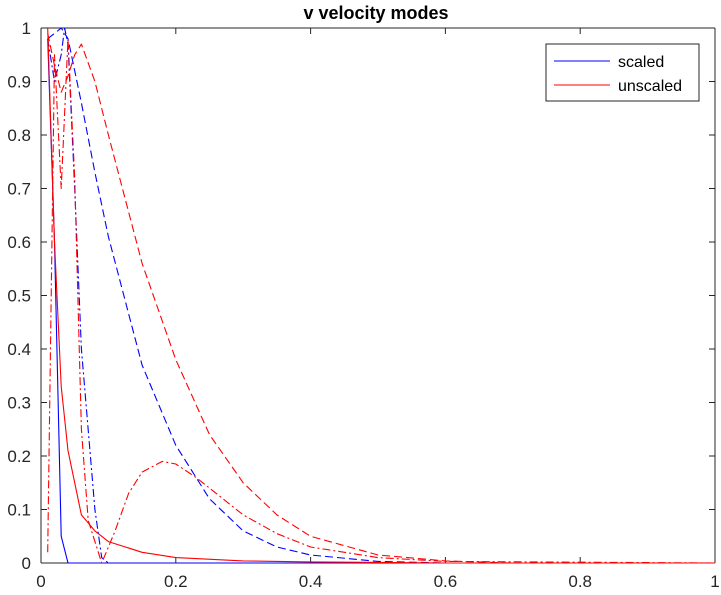 The image size is (721, 595). What do you see at coordinates (19, 296) in the screenshot?
I see `y-tick-label: 0.5` at bounding box center [19, 296].